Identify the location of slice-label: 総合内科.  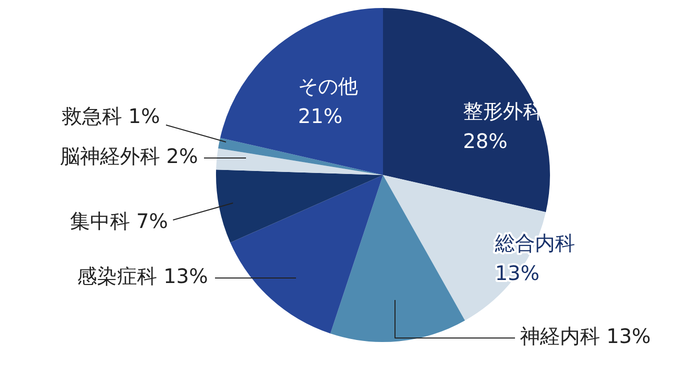
(534, 243).